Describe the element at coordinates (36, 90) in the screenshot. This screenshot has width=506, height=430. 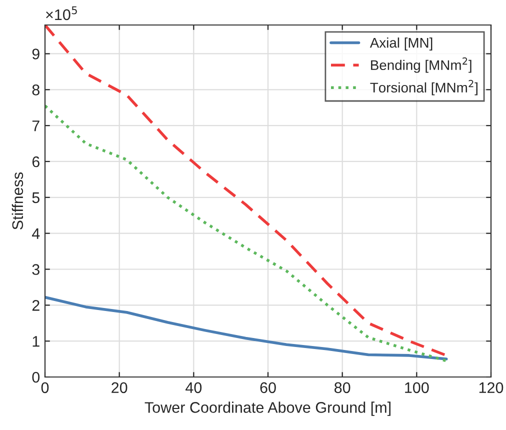
I see `y-tick-label: 8` at that location.